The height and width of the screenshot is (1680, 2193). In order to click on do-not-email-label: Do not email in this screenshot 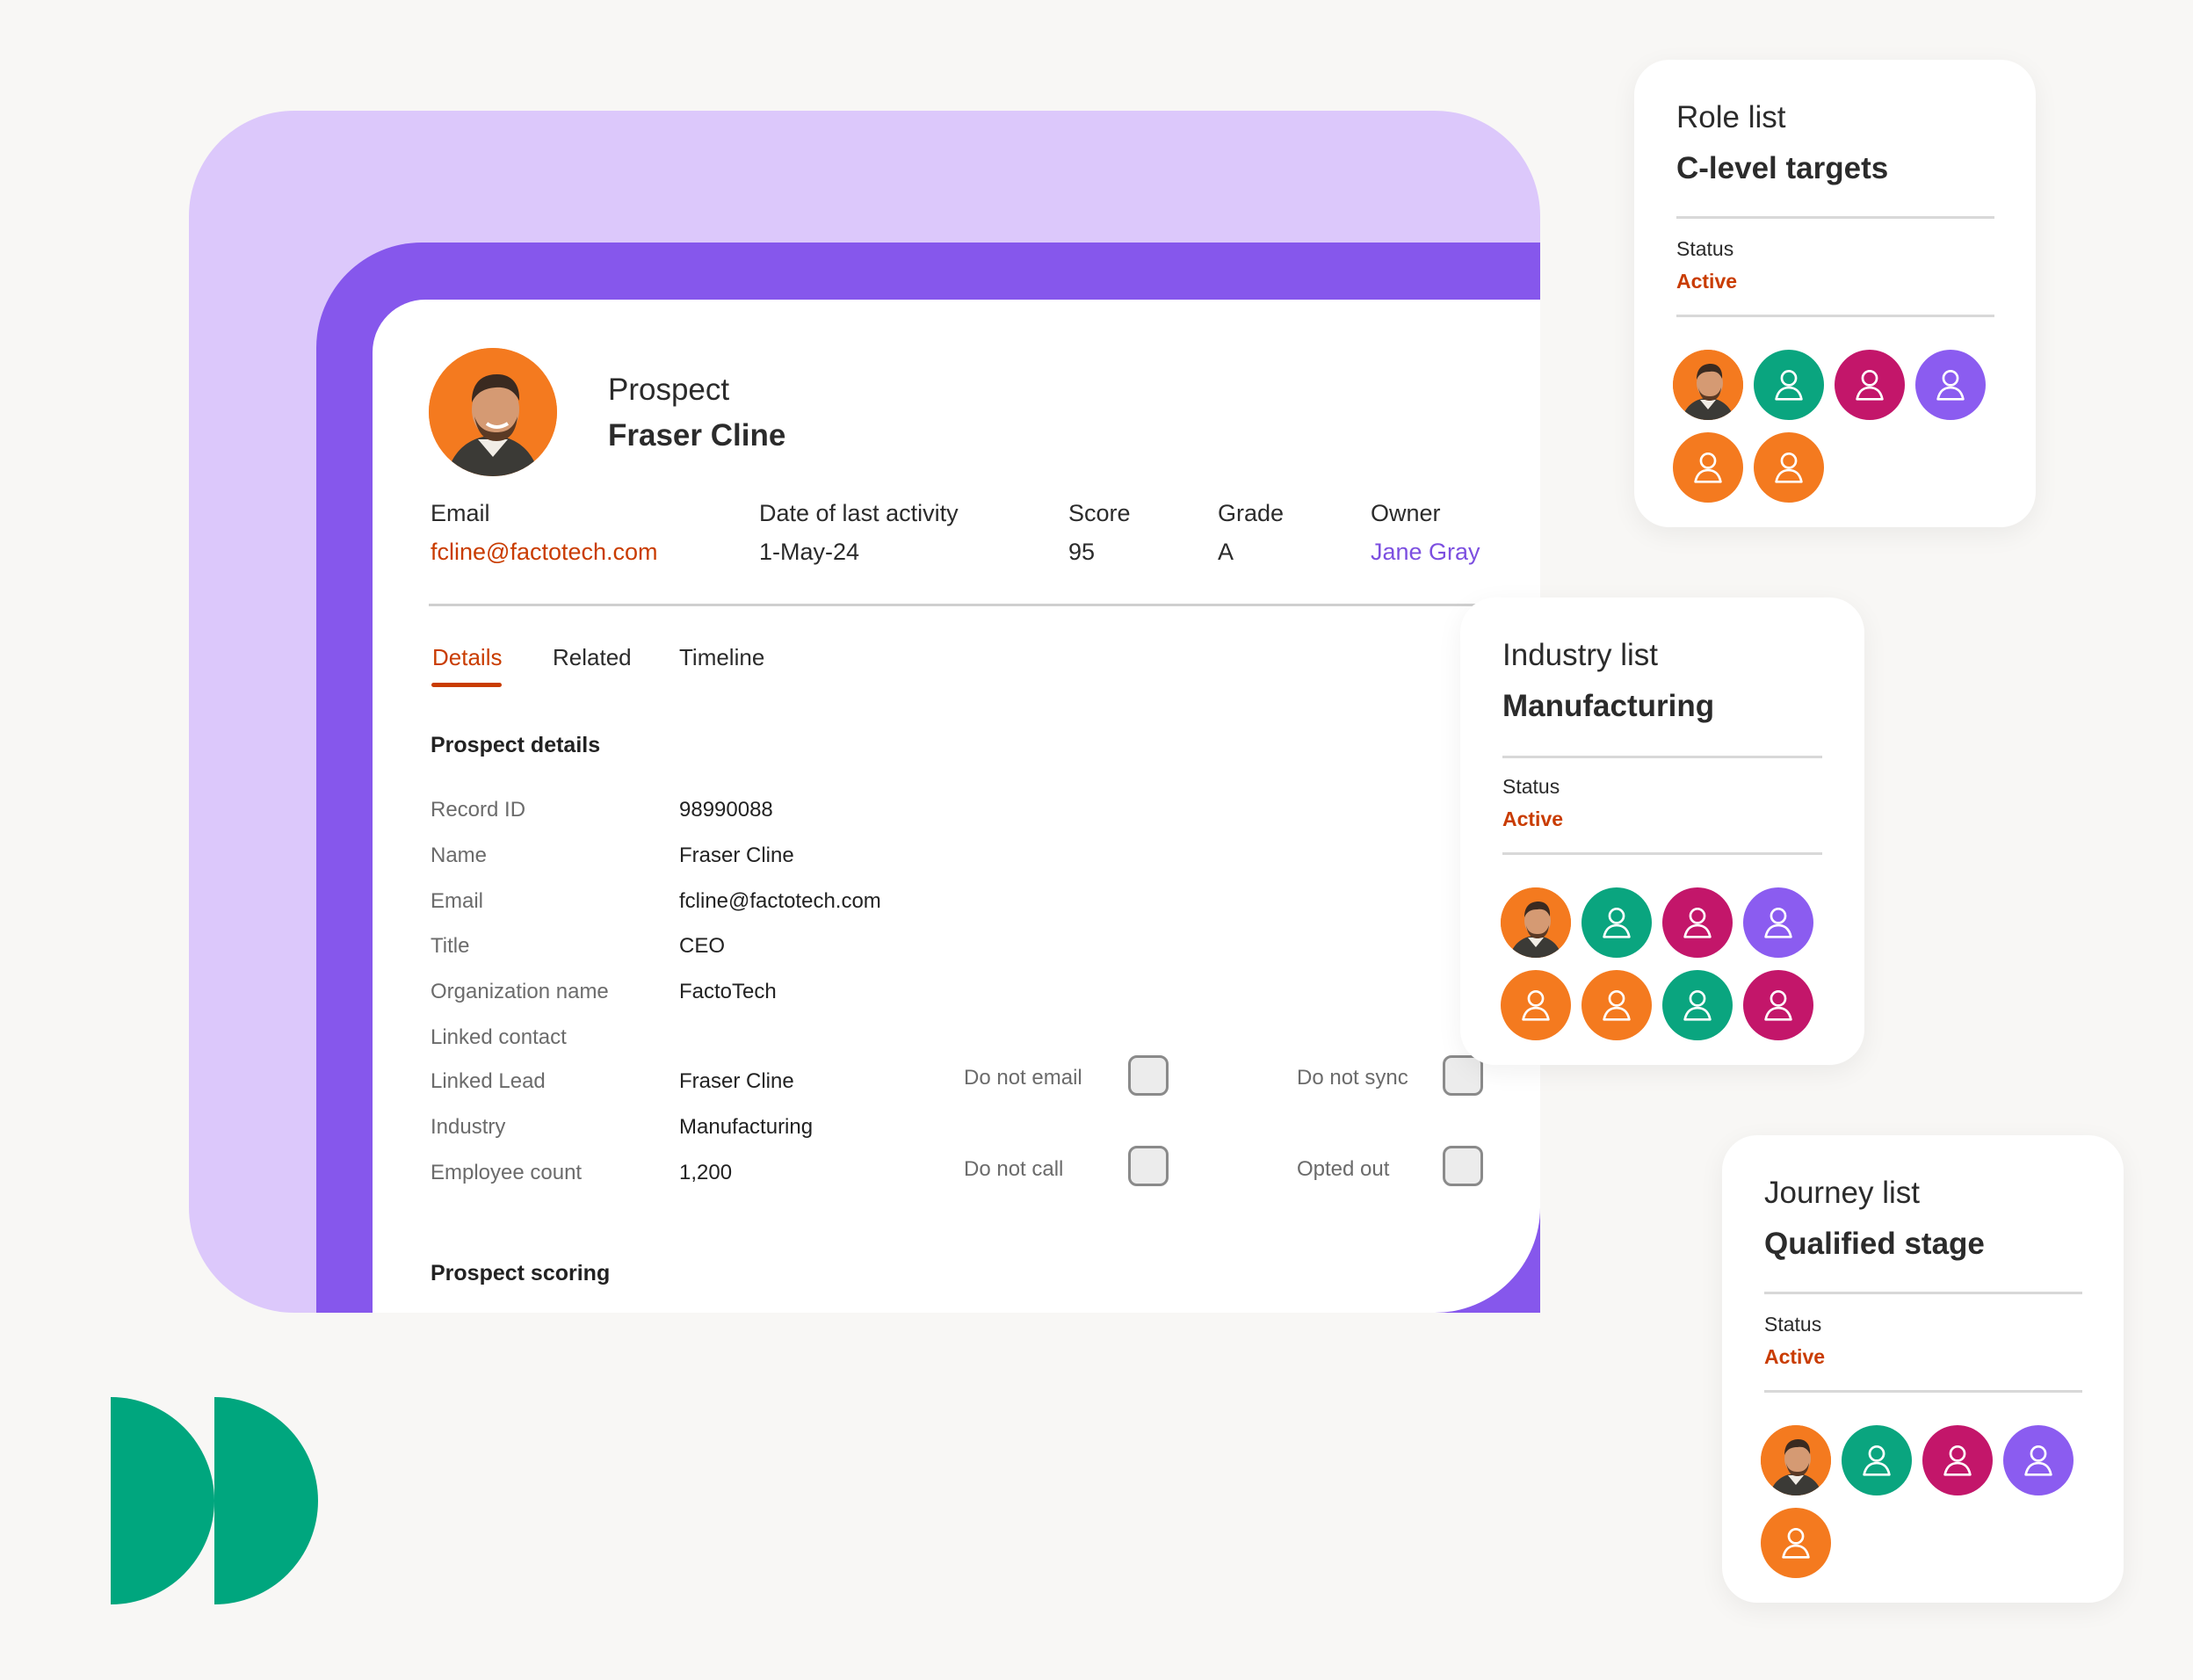, I will do `click(1023, 1078)`.